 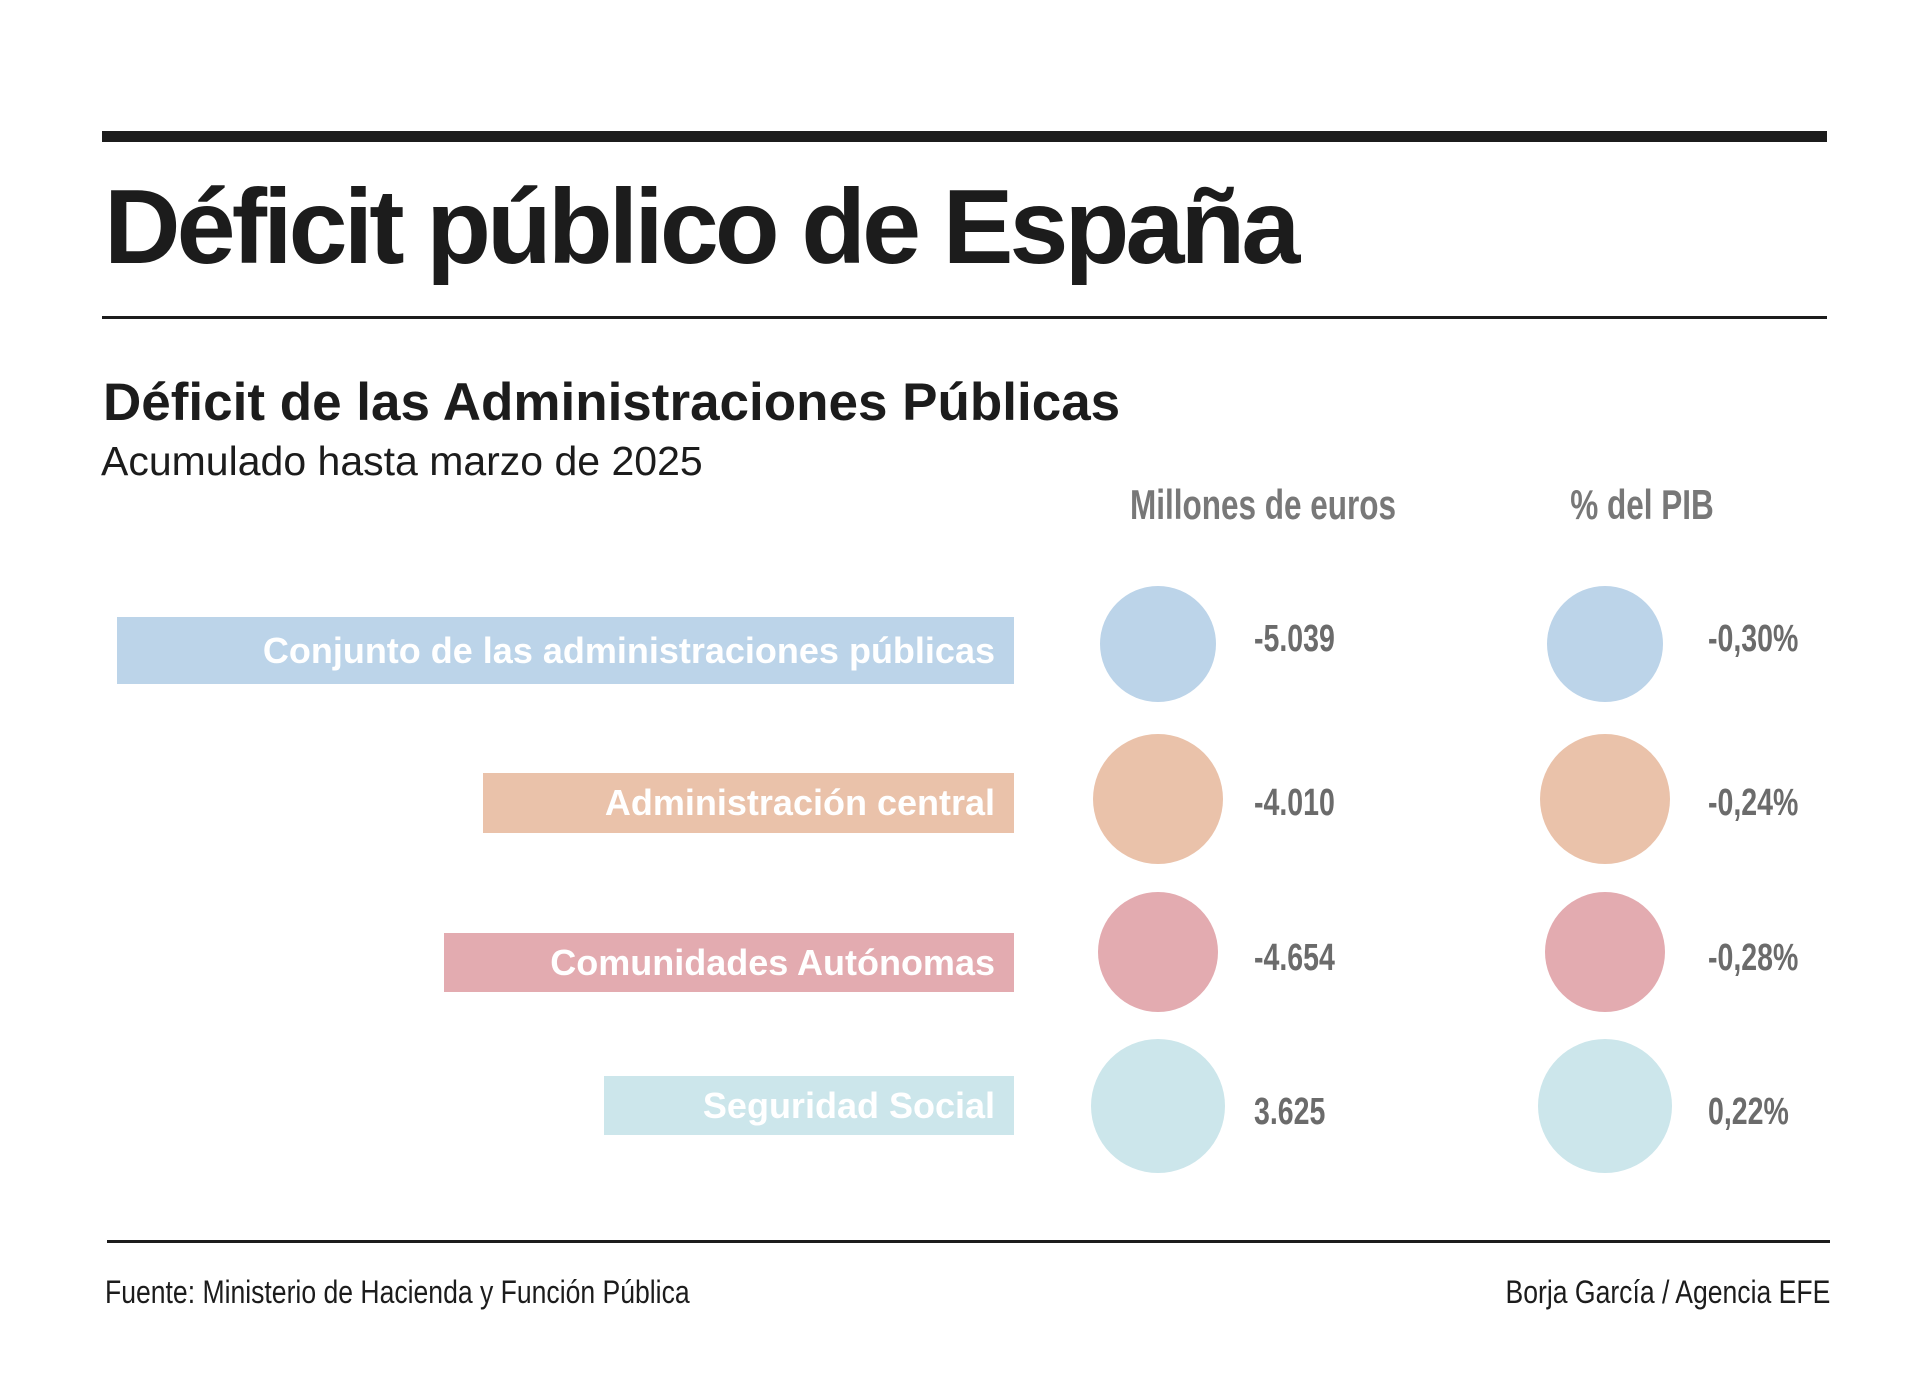 I want to click on millones-value: -4.010, so click(x=1294, y=803).